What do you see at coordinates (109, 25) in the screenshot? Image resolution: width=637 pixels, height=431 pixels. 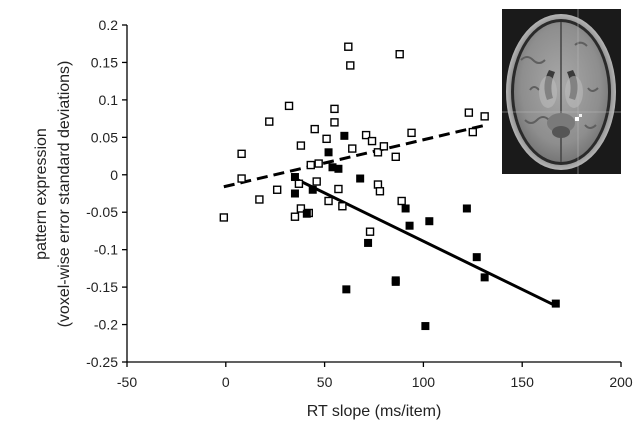 I see `y-tick-label: 0.2` at bounding box center [109, 25].